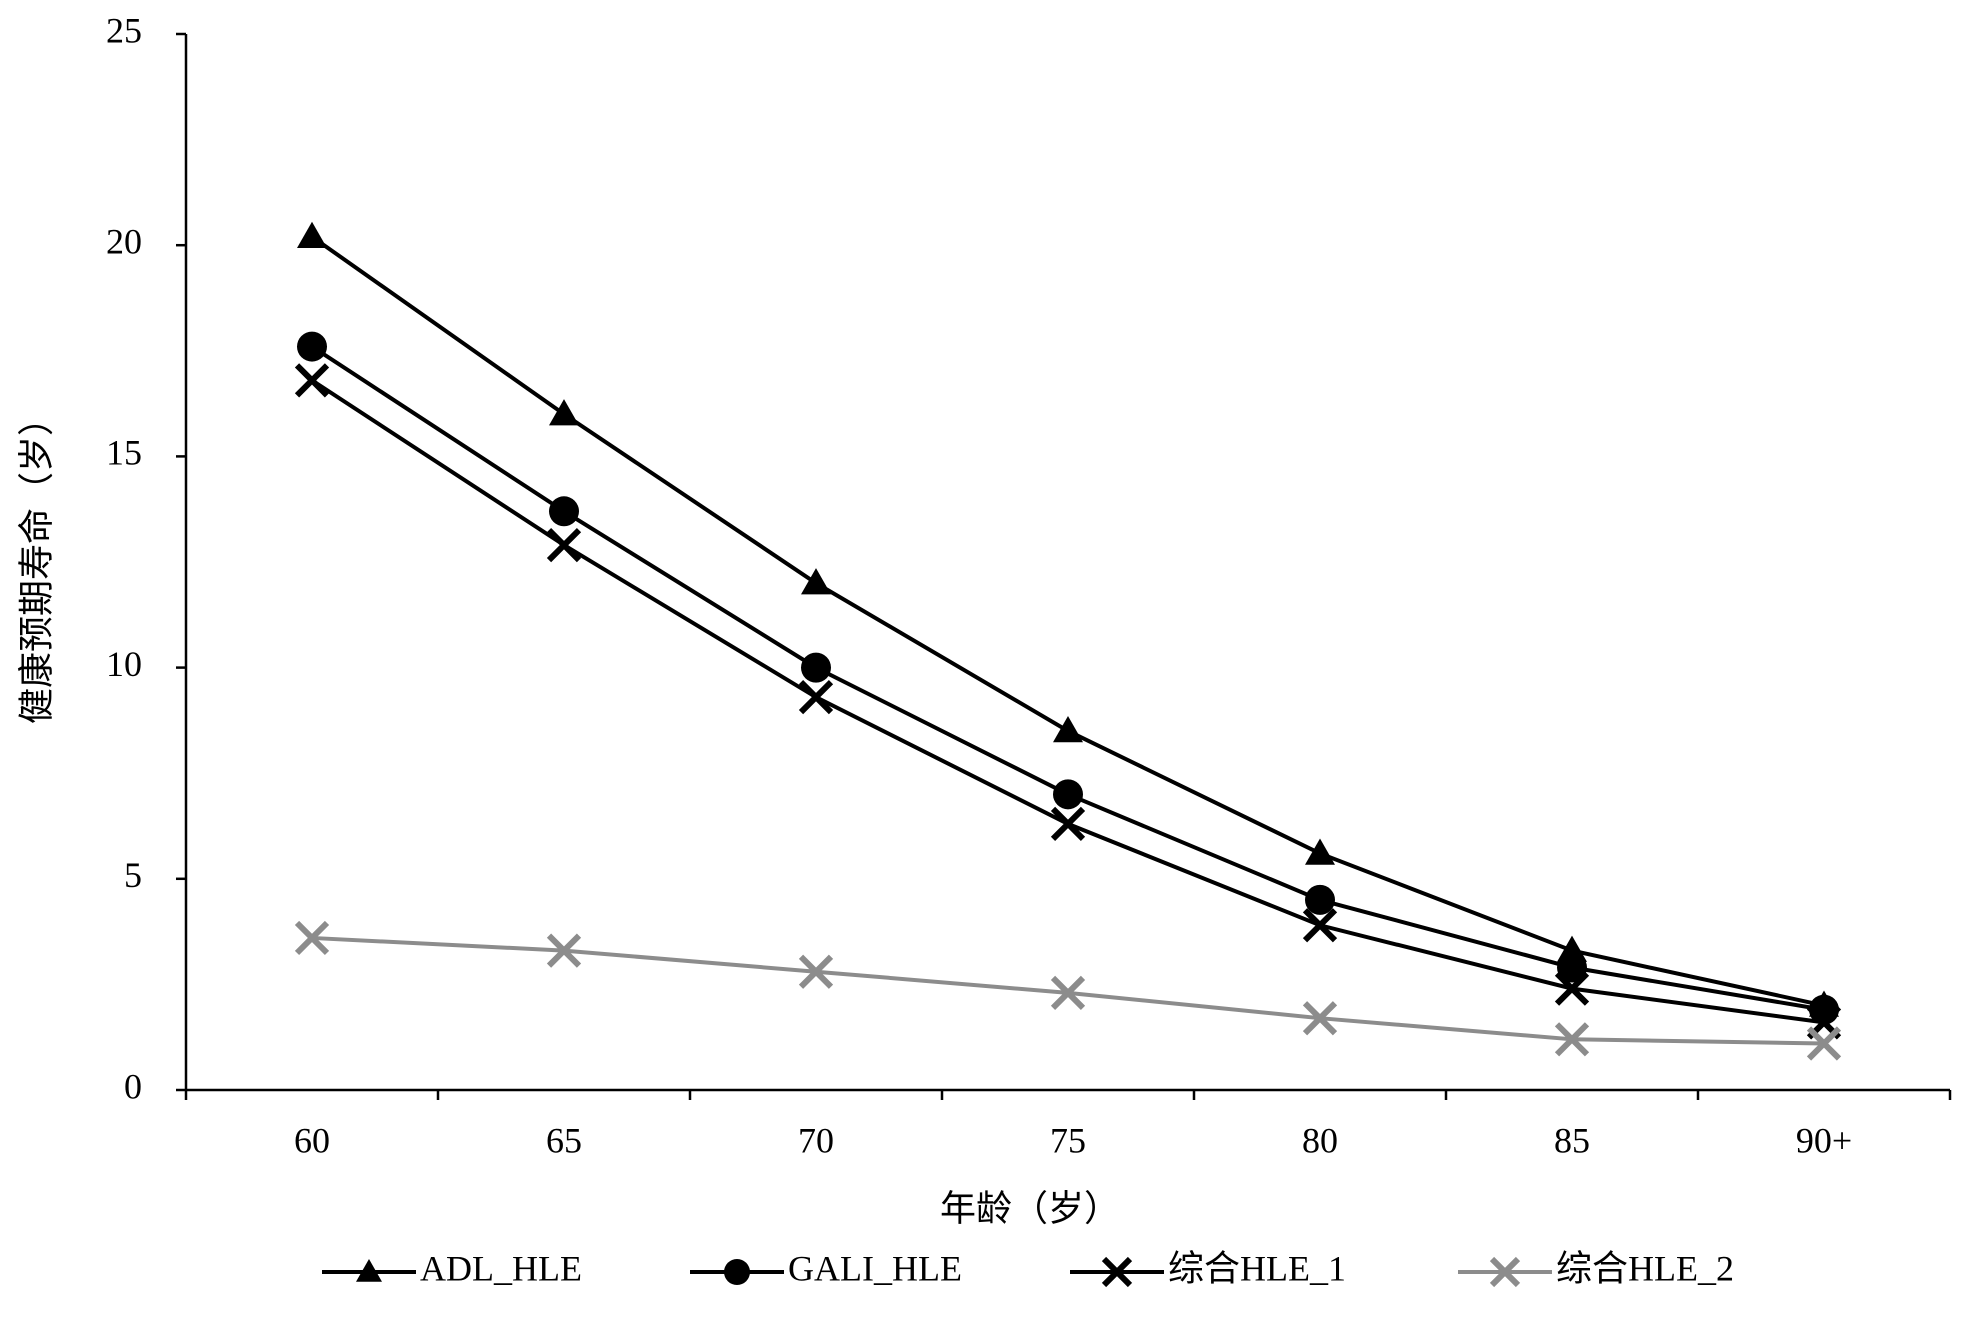 The width and height of the screenshot is (1969, 1323). Describe the element at coordinates (1068, 1140) in the screenshot. I see `x-tick-label: 75` at that location.